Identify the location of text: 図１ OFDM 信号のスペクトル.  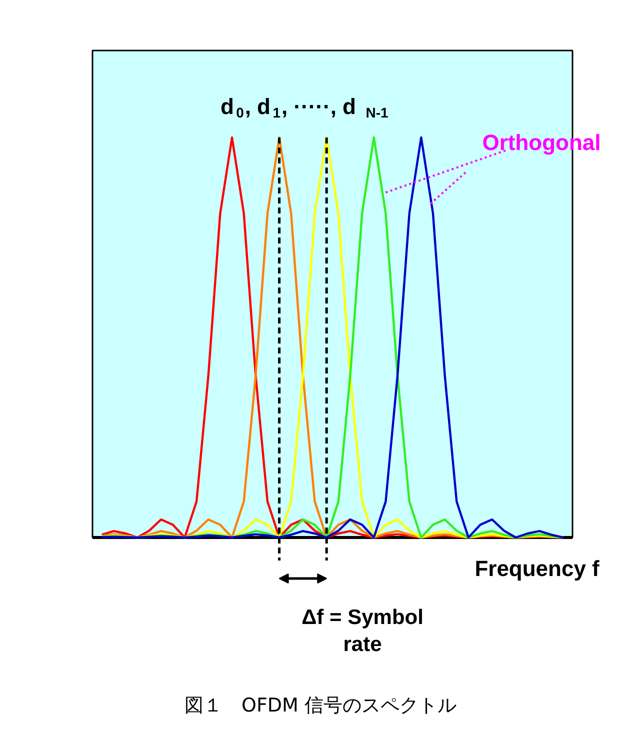
(320, 705).